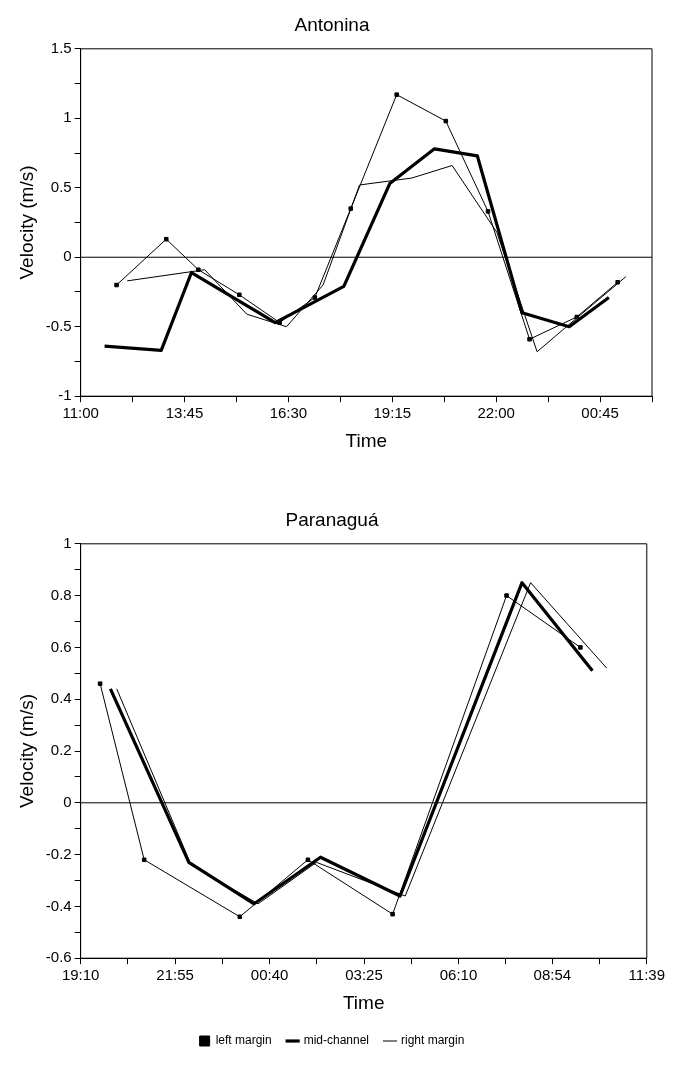 This screenshot has width=689, height=1081. I want to click on y-tick-label: 0.2, so click(61, 750).